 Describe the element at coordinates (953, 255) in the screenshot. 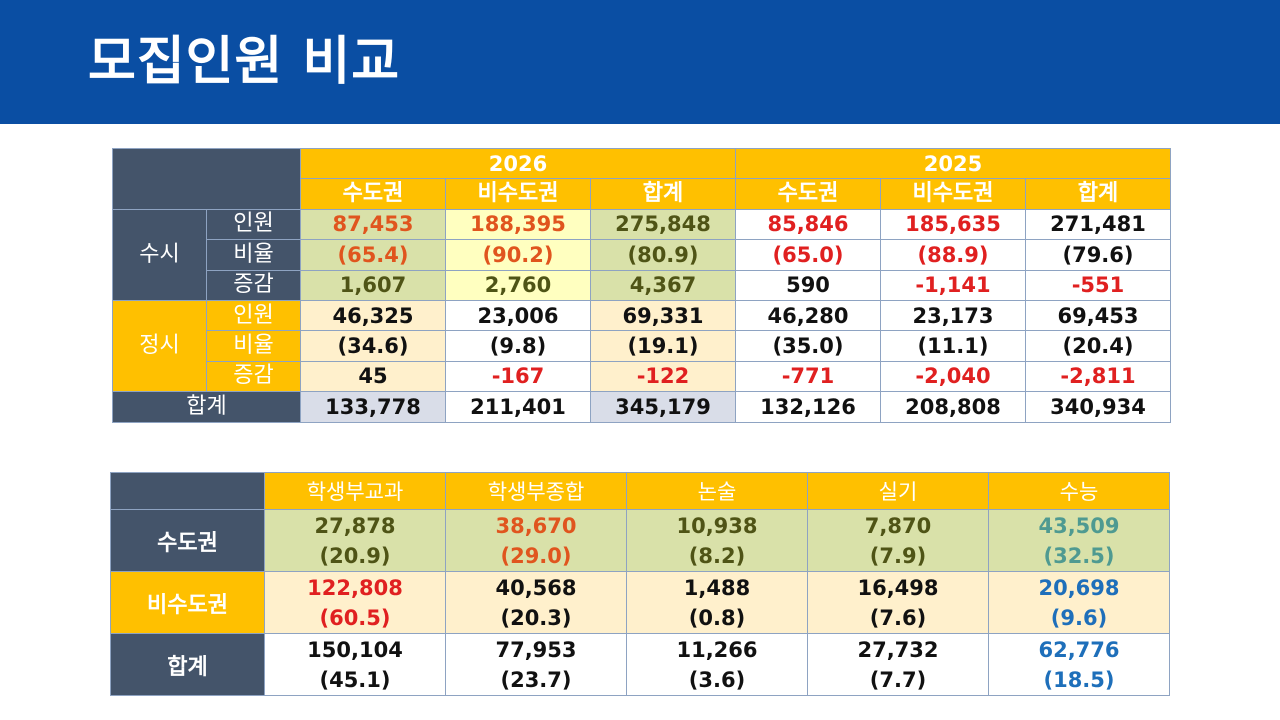

I see `table-cell: (88.9)` at that location.